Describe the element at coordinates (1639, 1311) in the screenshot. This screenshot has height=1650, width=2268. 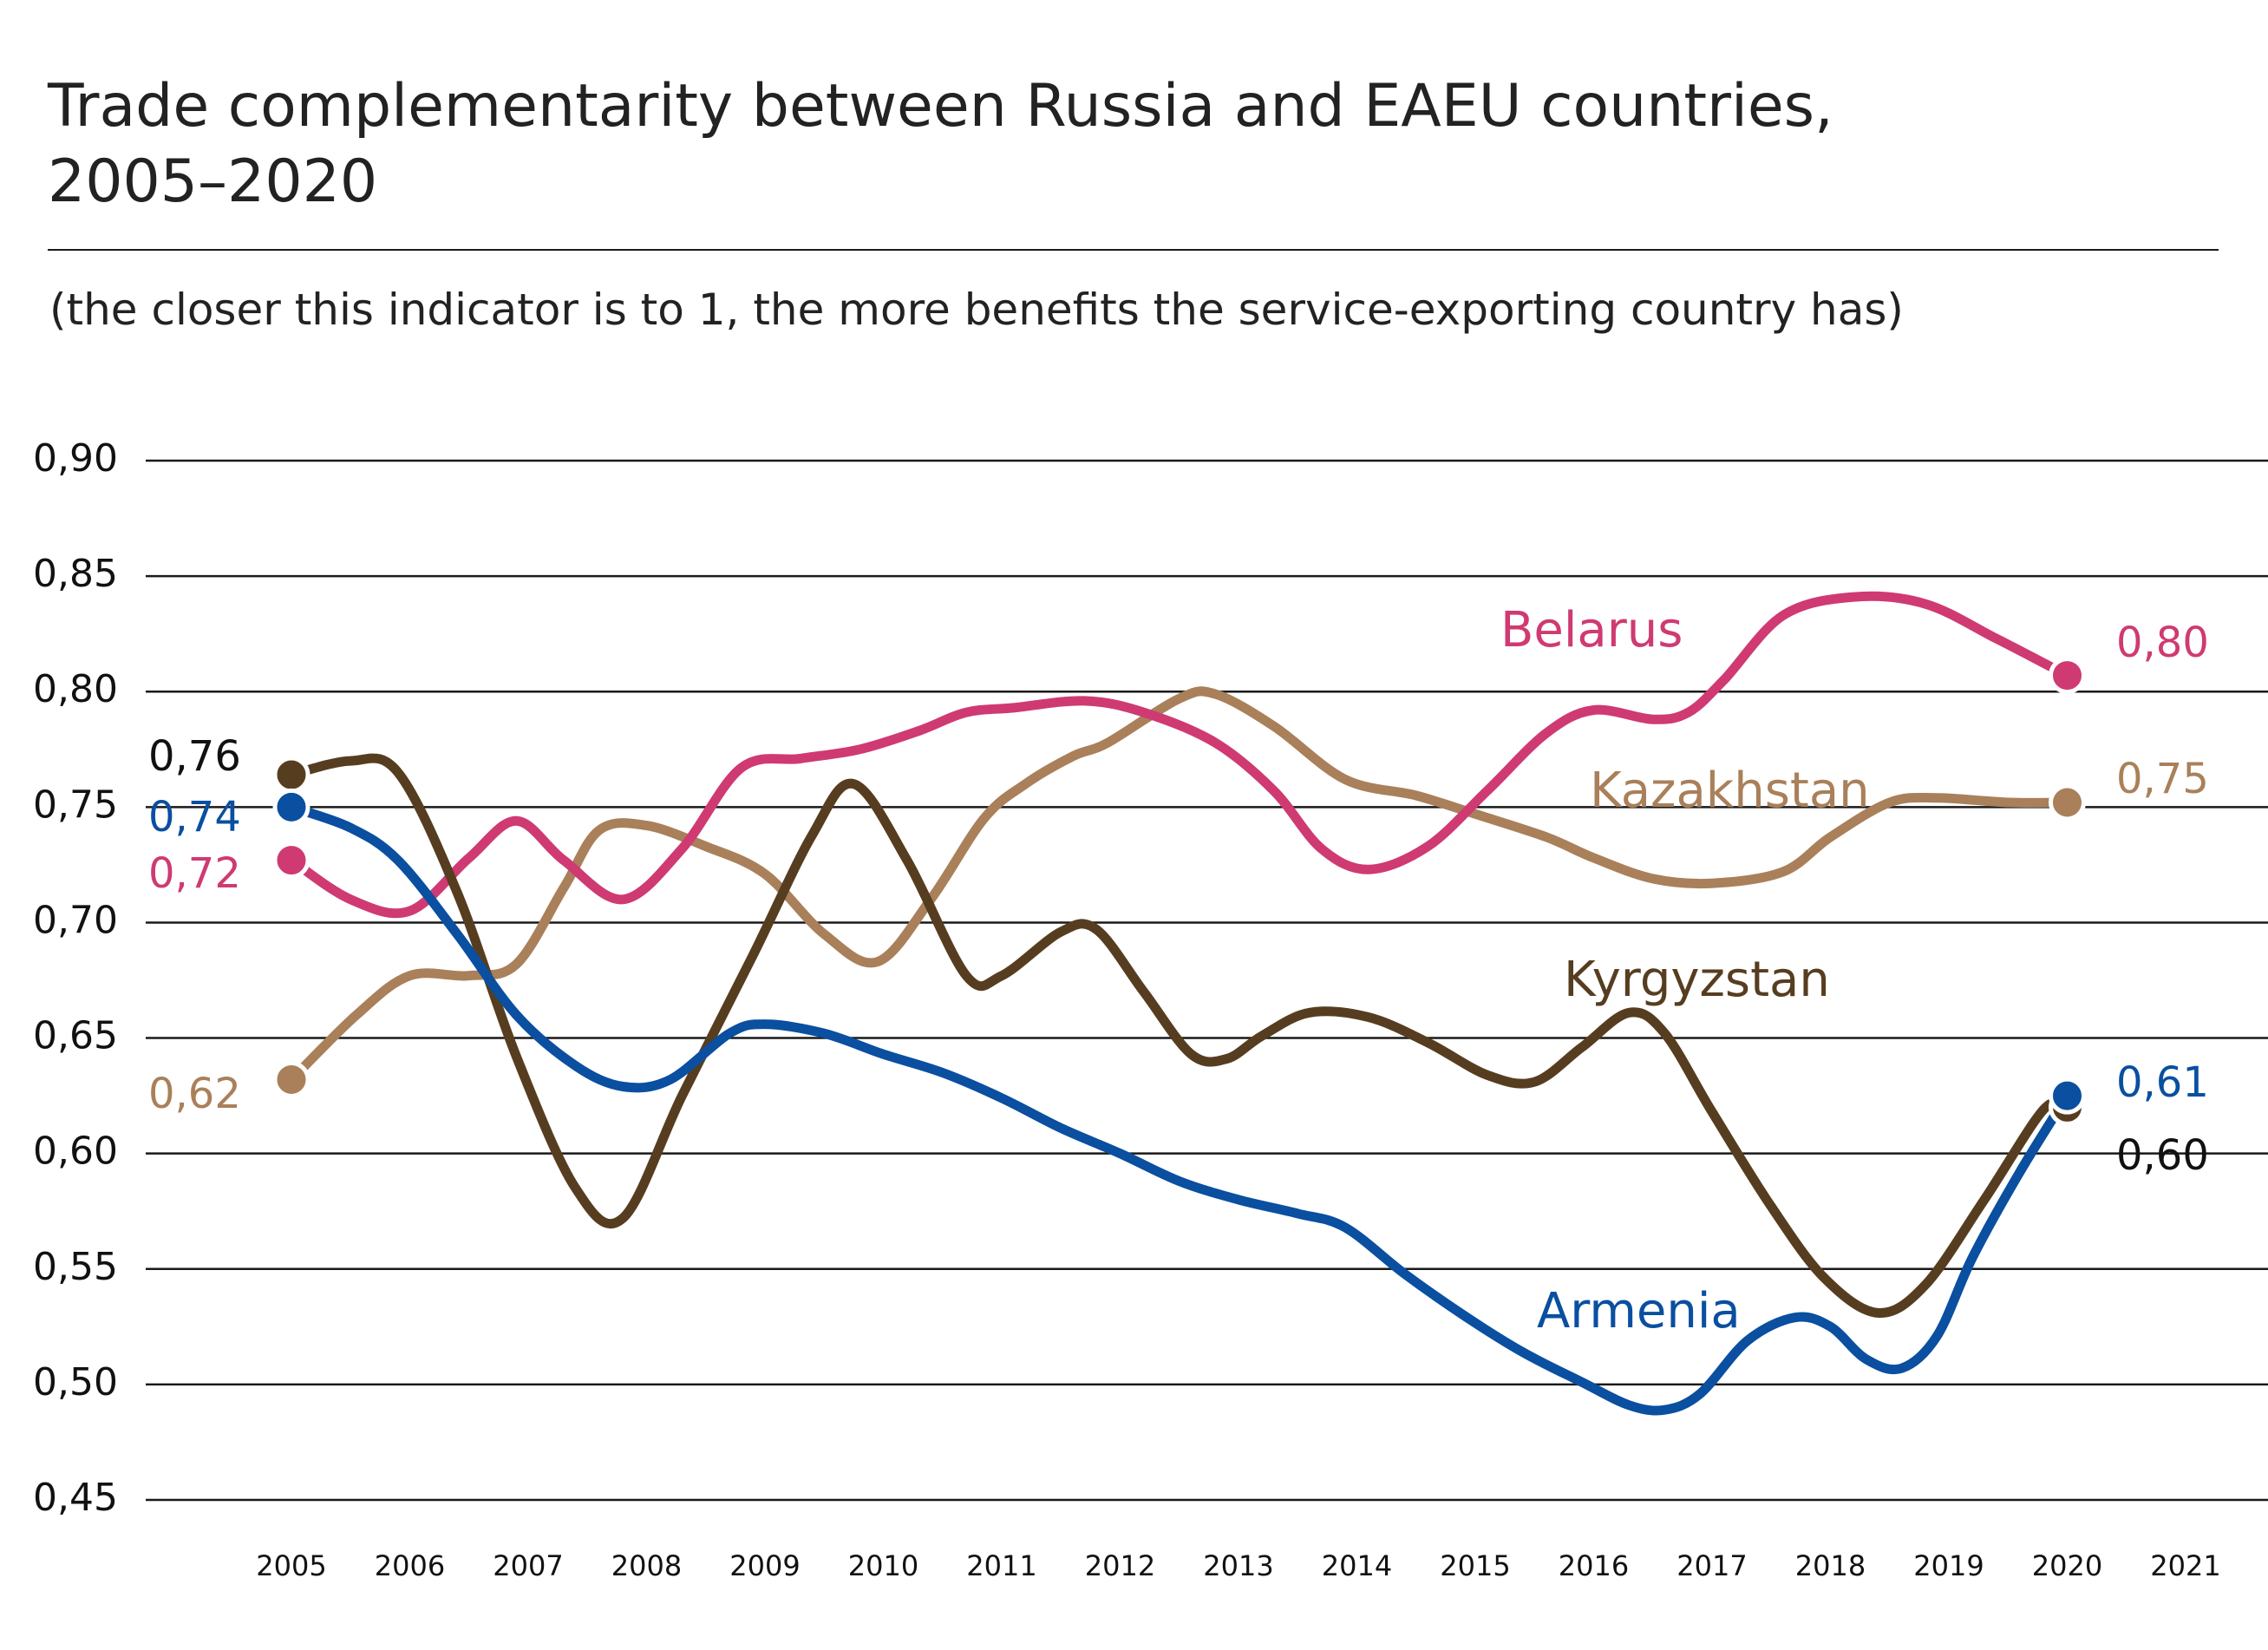
I see `series-label-armenia: Armenia` at that location.